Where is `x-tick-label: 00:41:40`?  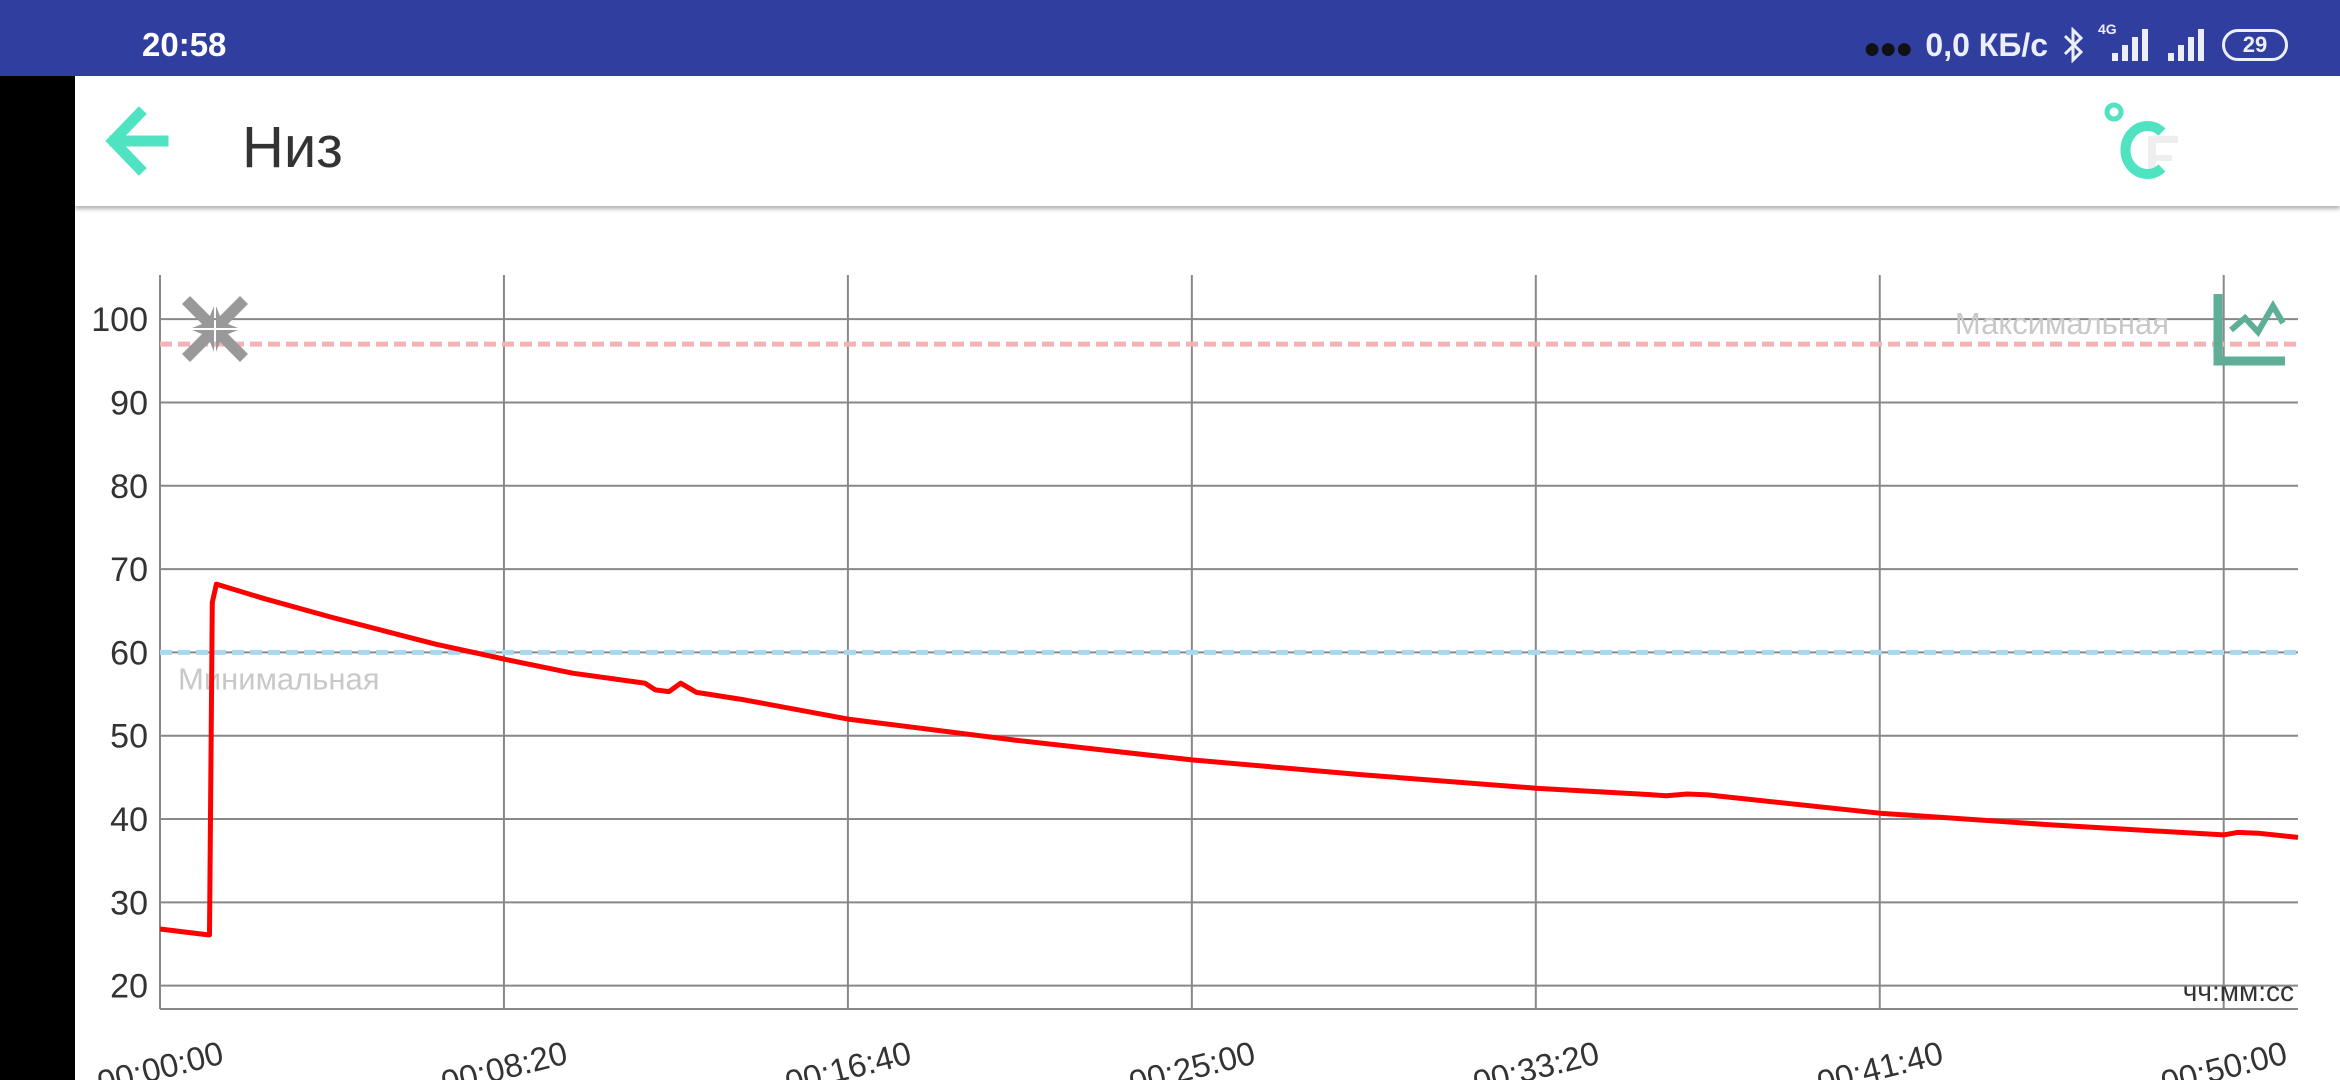
x-tick-label: 00:41:40 is located at coordinates (1880, 1057).